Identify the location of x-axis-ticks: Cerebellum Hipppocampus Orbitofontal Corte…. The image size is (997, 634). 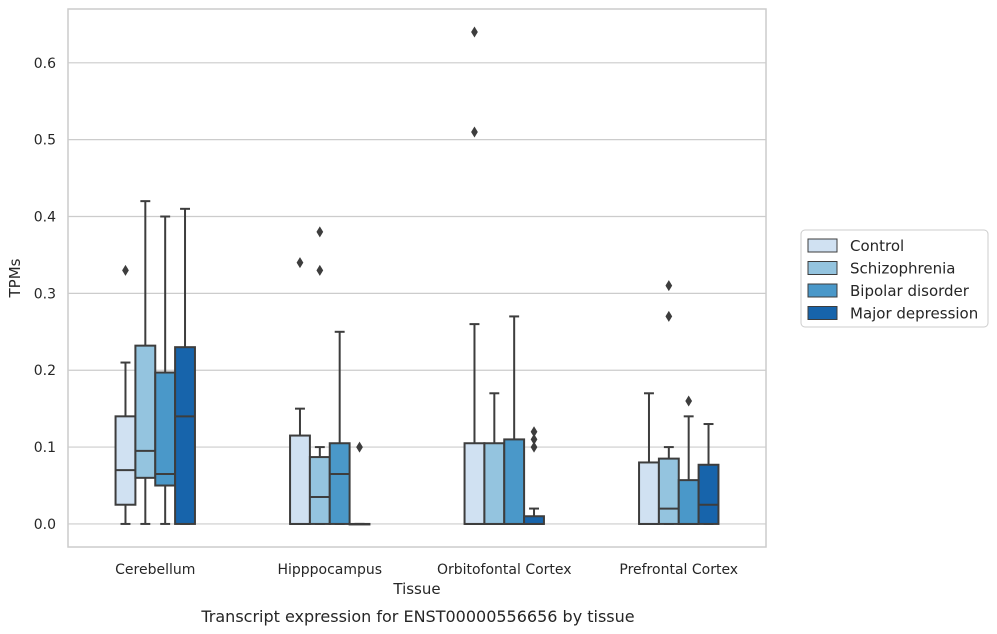
(426, 570).